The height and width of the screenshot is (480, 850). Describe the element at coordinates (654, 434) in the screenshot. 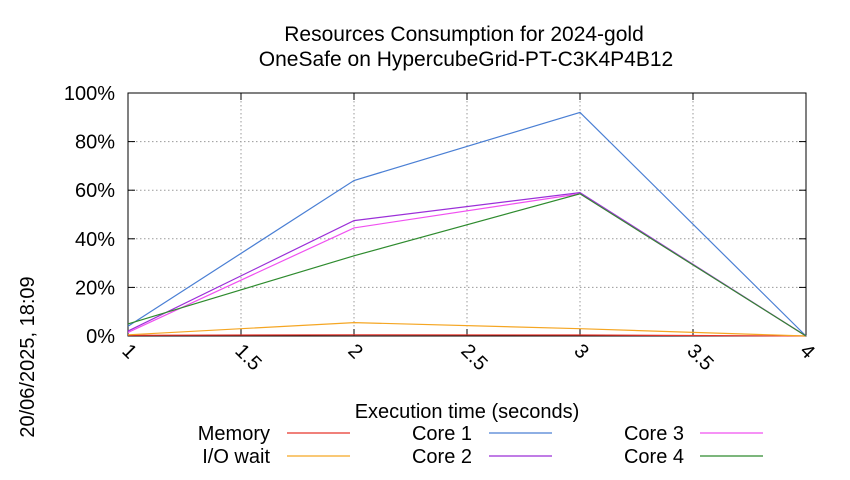

I see `legend-label-core-3: Core 3` at that location.